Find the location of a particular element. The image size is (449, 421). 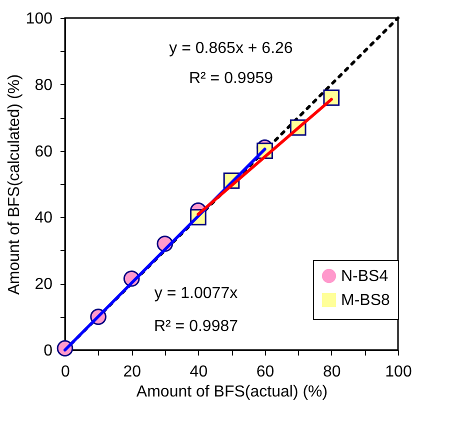

x-tick-label: 20 is located at coordinates (132, 372).